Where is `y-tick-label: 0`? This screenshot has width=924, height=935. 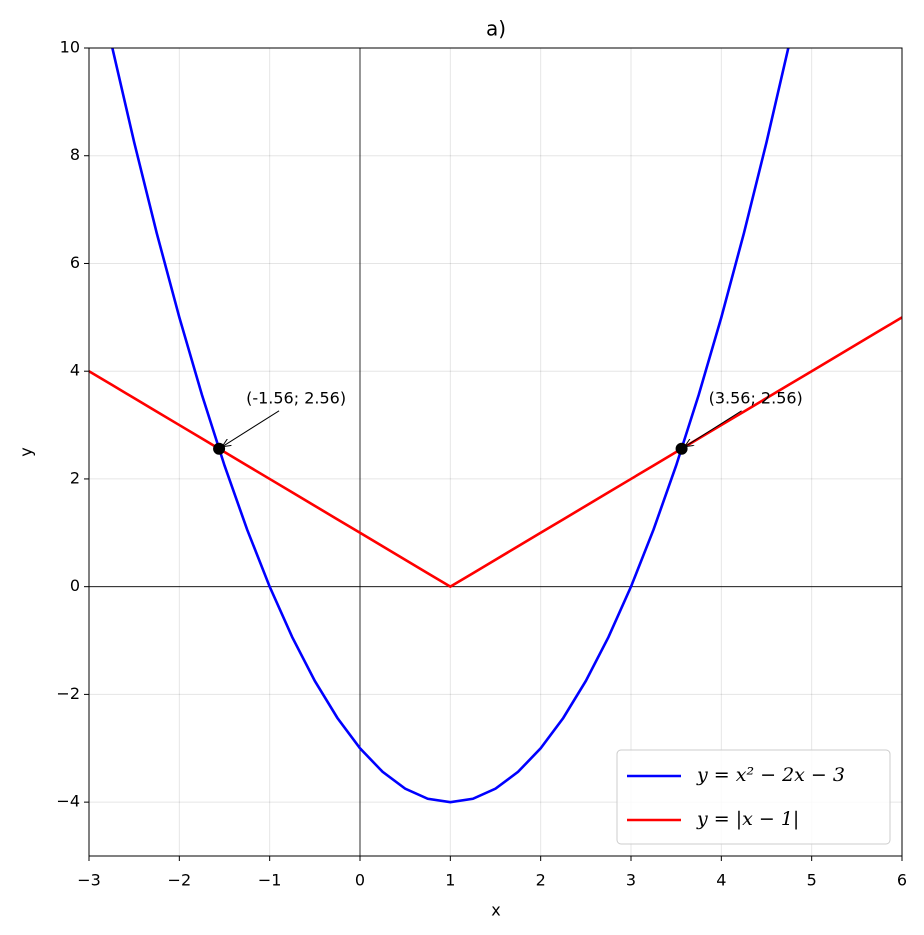 y-tick-label: 0 is located at coordinates (75, 585).